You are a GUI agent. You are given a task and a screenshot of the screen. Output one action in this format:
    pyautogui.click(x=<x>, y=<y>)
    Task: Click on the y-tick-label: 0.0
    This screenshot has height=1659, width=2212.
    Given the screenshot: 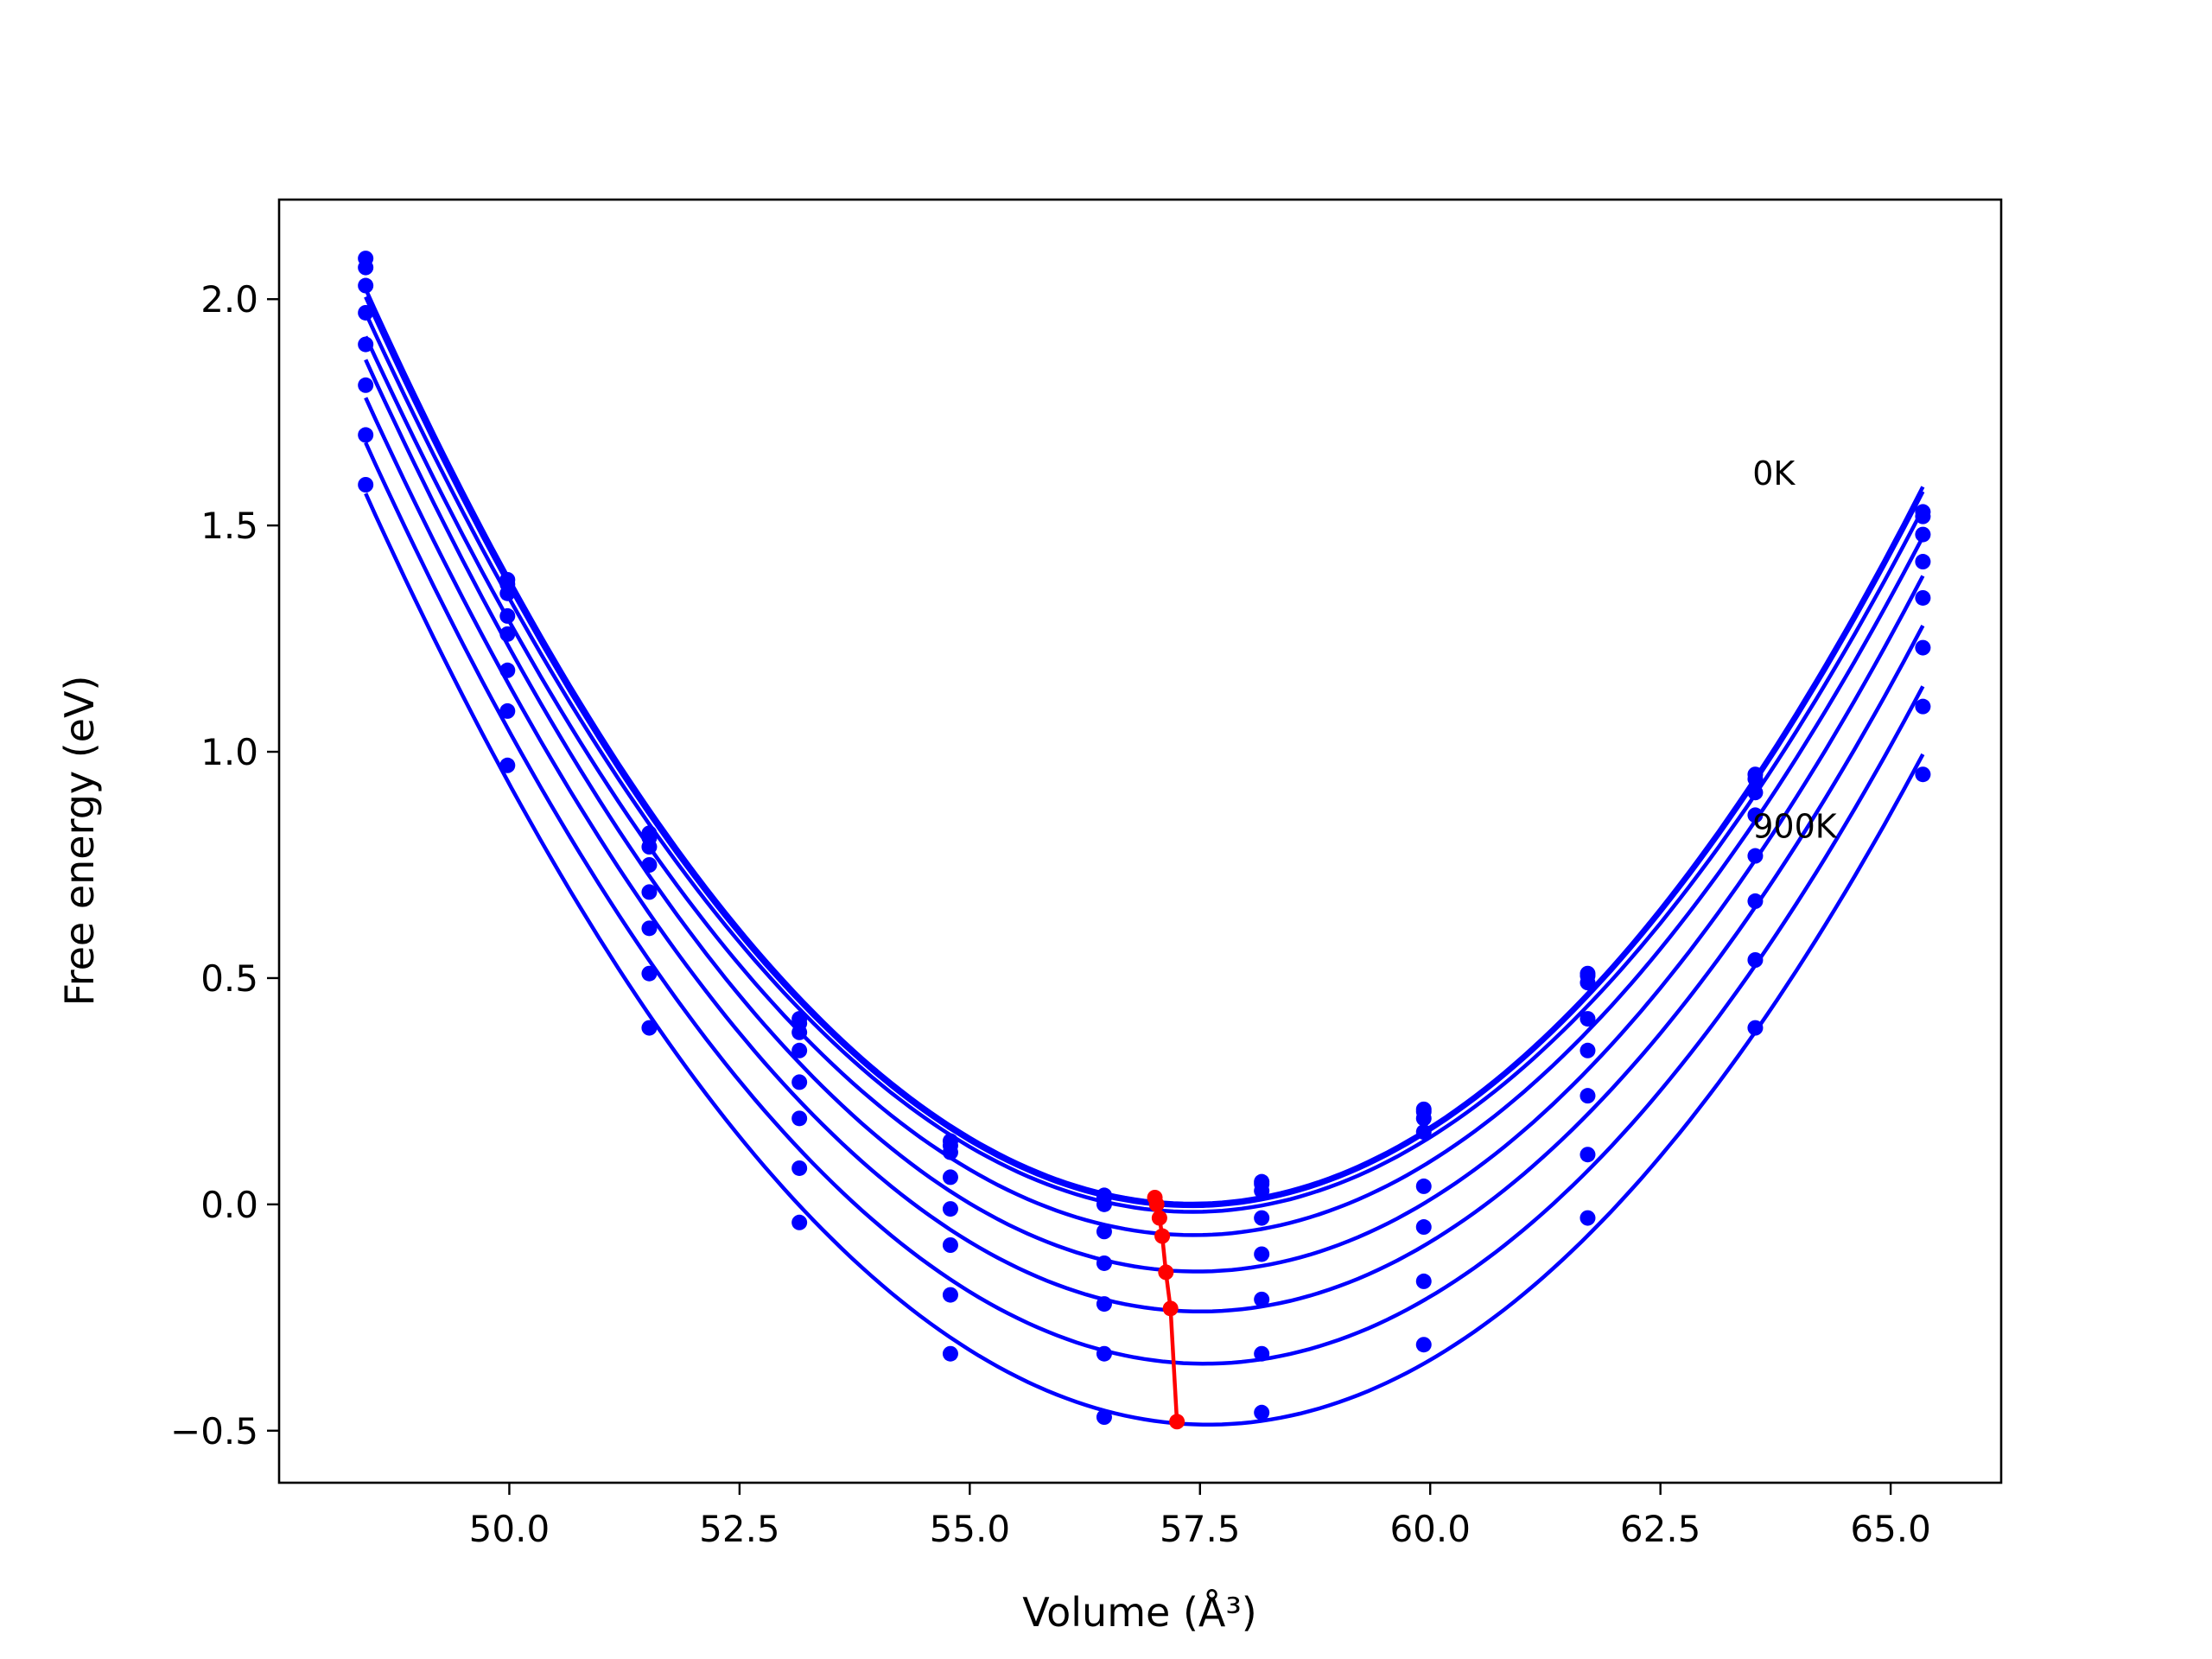 What is the action you would take?
    pyautogui.click(x=229, y=1205)
    